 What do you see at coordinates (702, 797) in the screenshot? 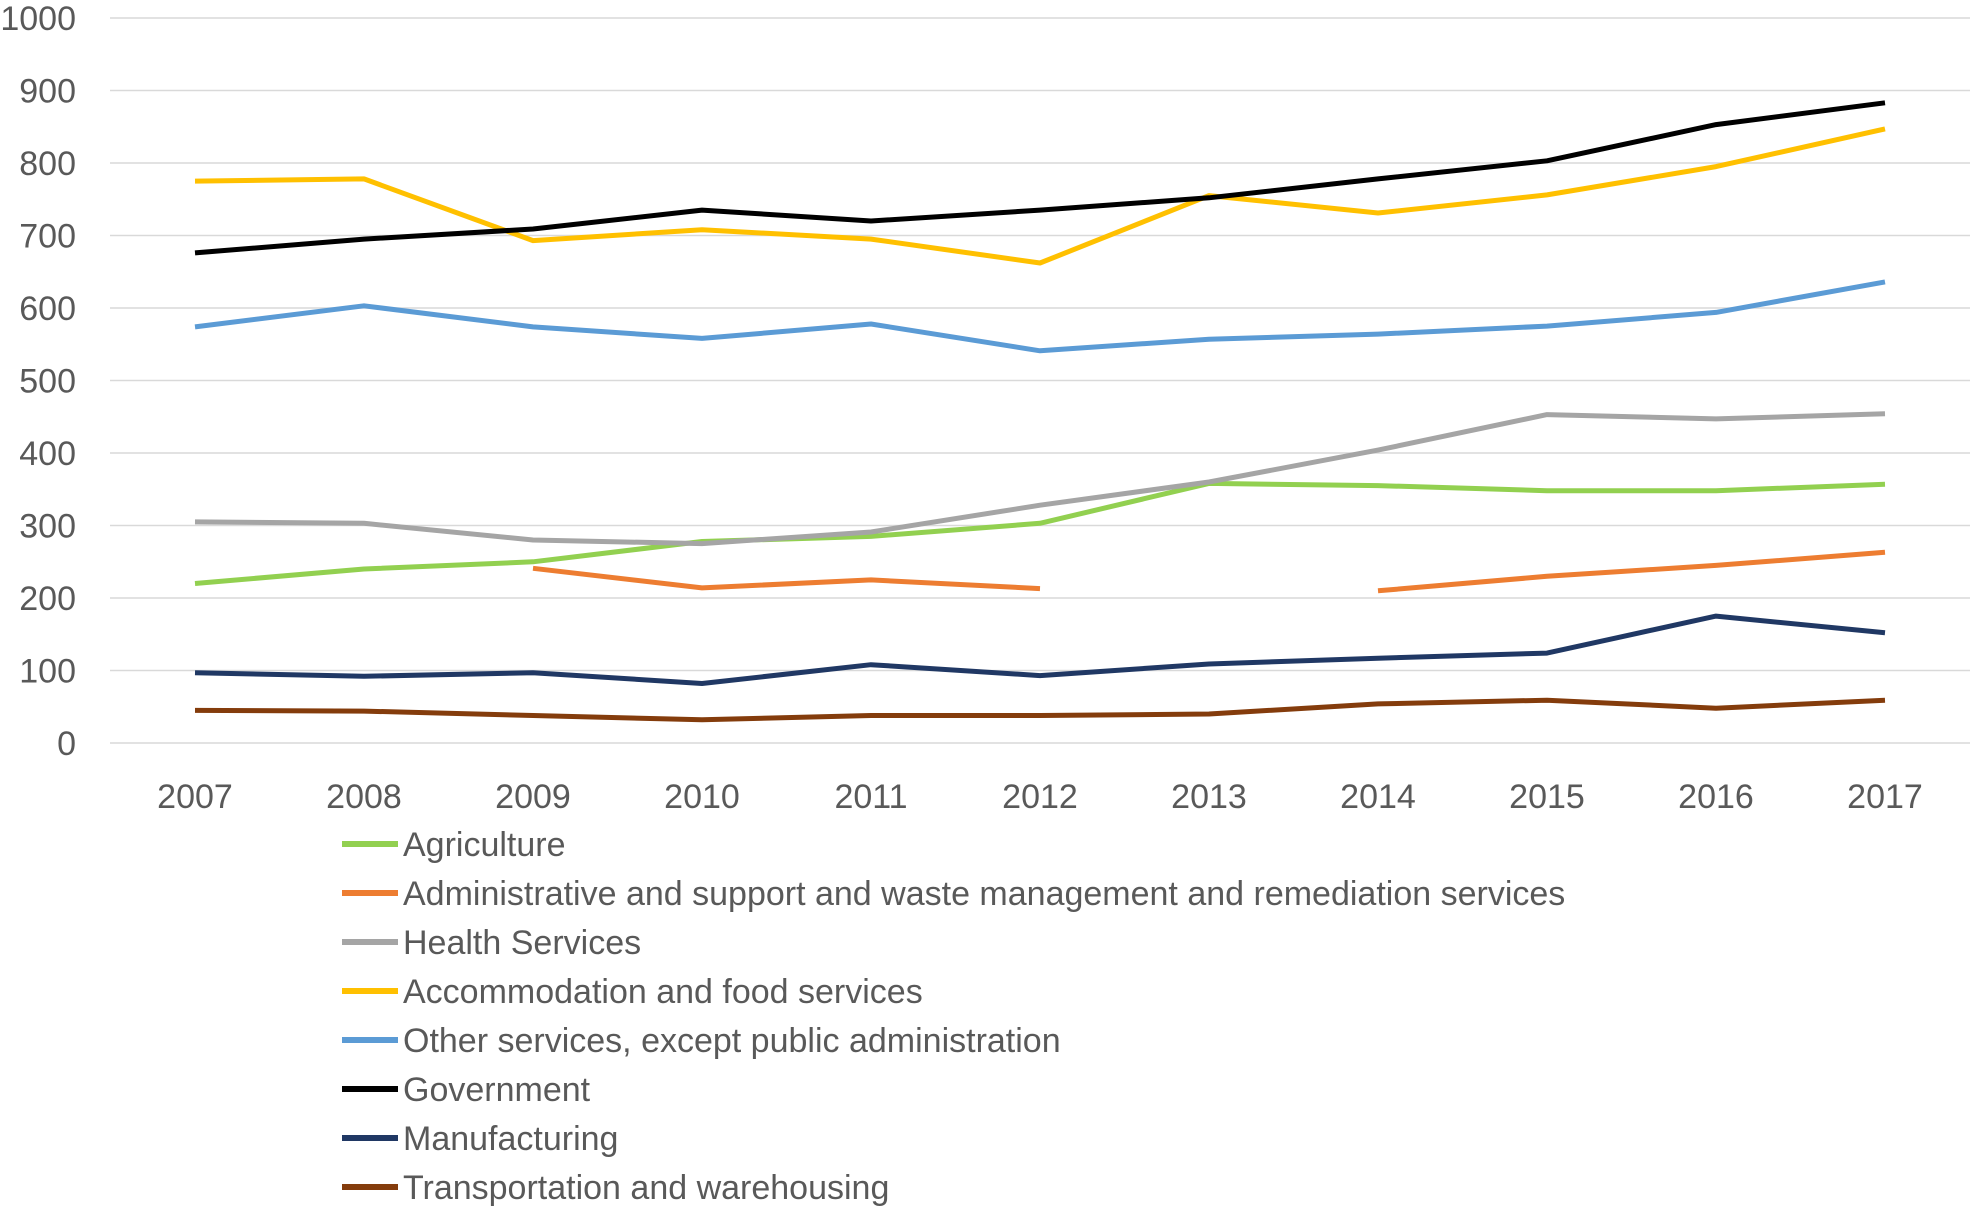
I see `x-tick-label: 2010` at bounding box center [702, 797].